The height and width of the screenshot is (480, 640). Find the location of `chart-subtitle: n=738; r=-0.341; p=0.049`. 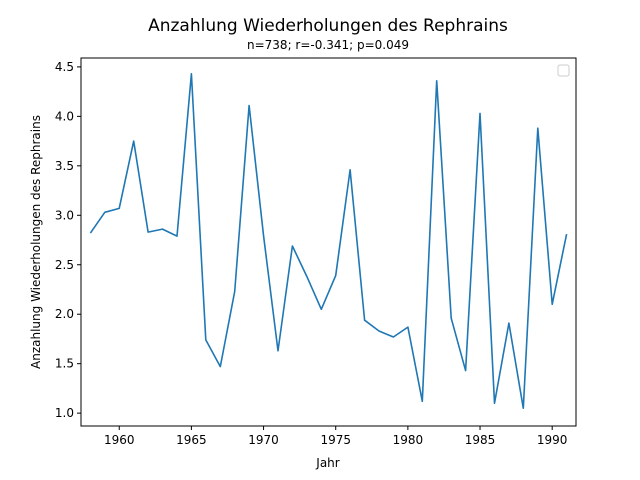

chart-subtitle: n=738; r=-0.341; p=0.049 is located at coordinates (328, 45).